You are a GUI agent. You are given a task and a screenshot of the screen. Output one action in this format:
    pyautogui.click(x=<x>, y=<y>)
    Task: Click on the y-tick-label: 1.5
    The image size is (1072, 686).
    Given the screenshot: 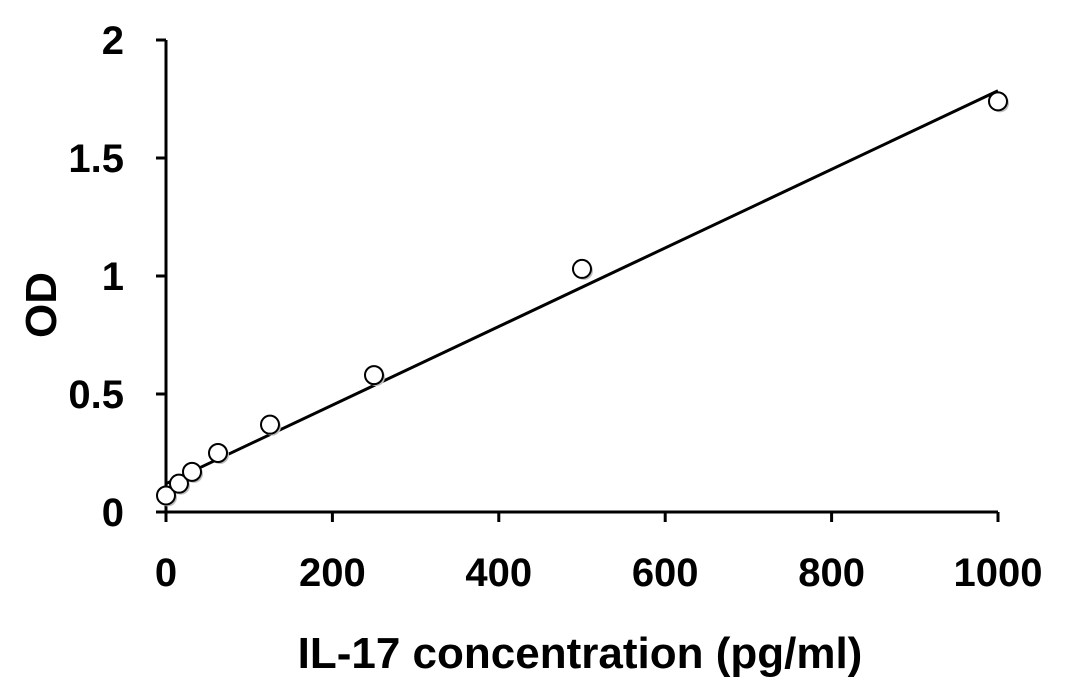 What is the action you would take?
    pyautogui.click(x=96, y=159)
    